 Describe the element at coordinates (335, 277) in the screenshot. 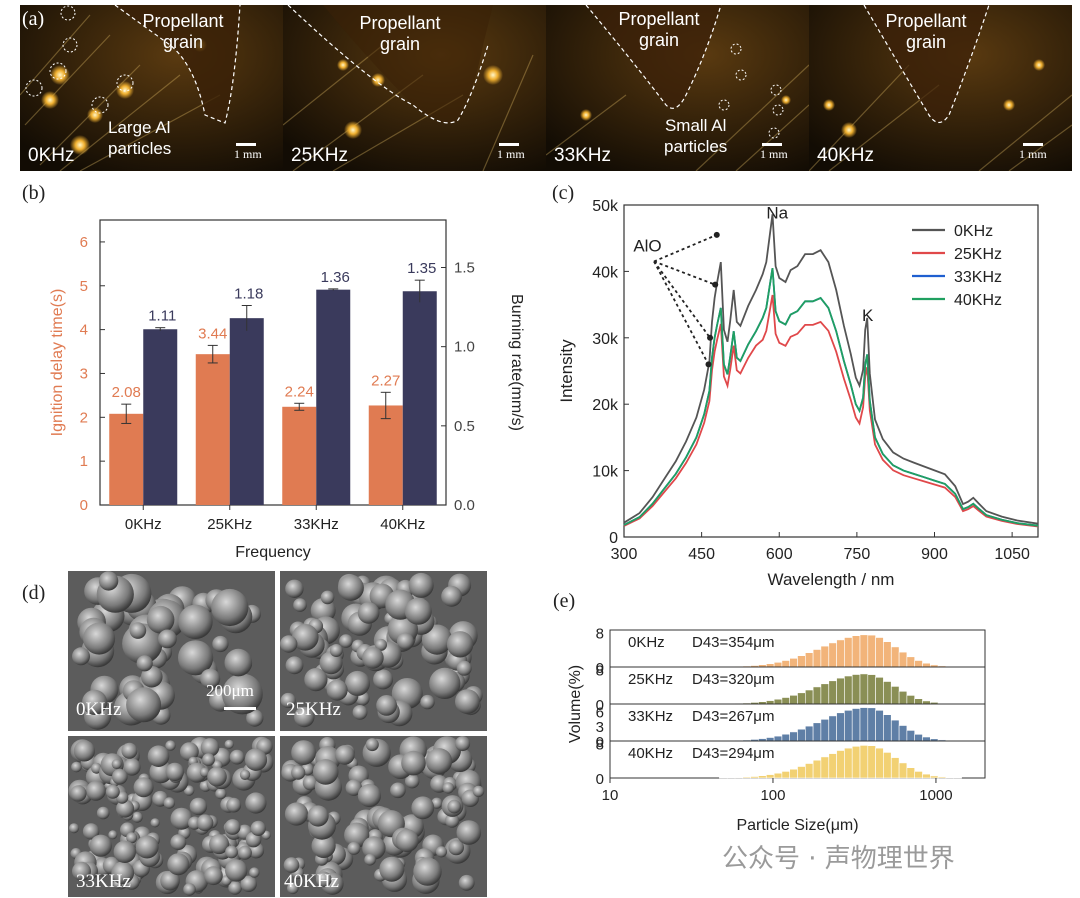

I see `burning-value-label: 1.36` at that location.